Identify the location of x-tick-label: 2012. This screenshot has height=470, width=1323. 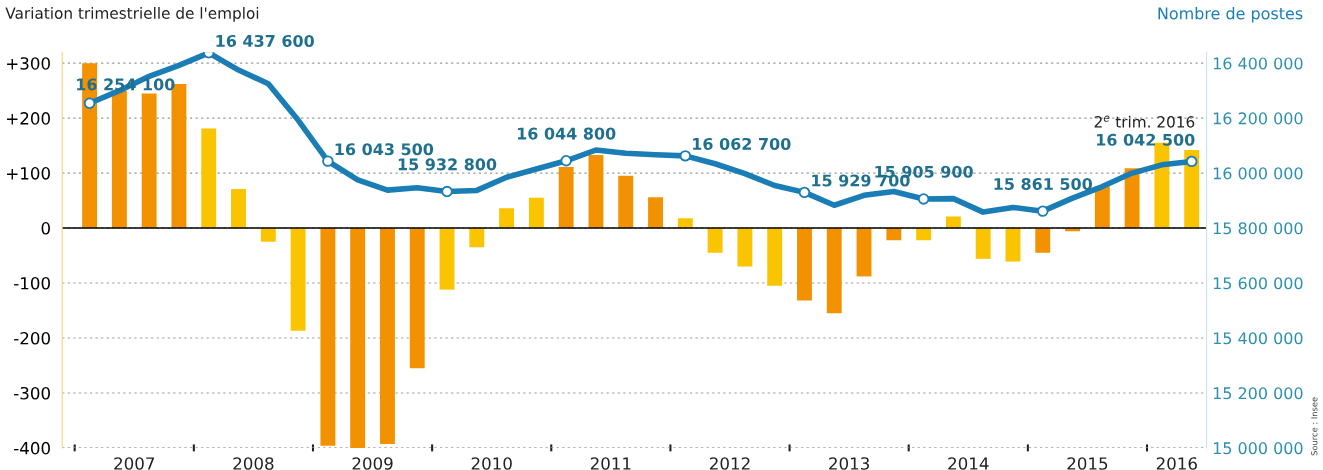
(730, 463).